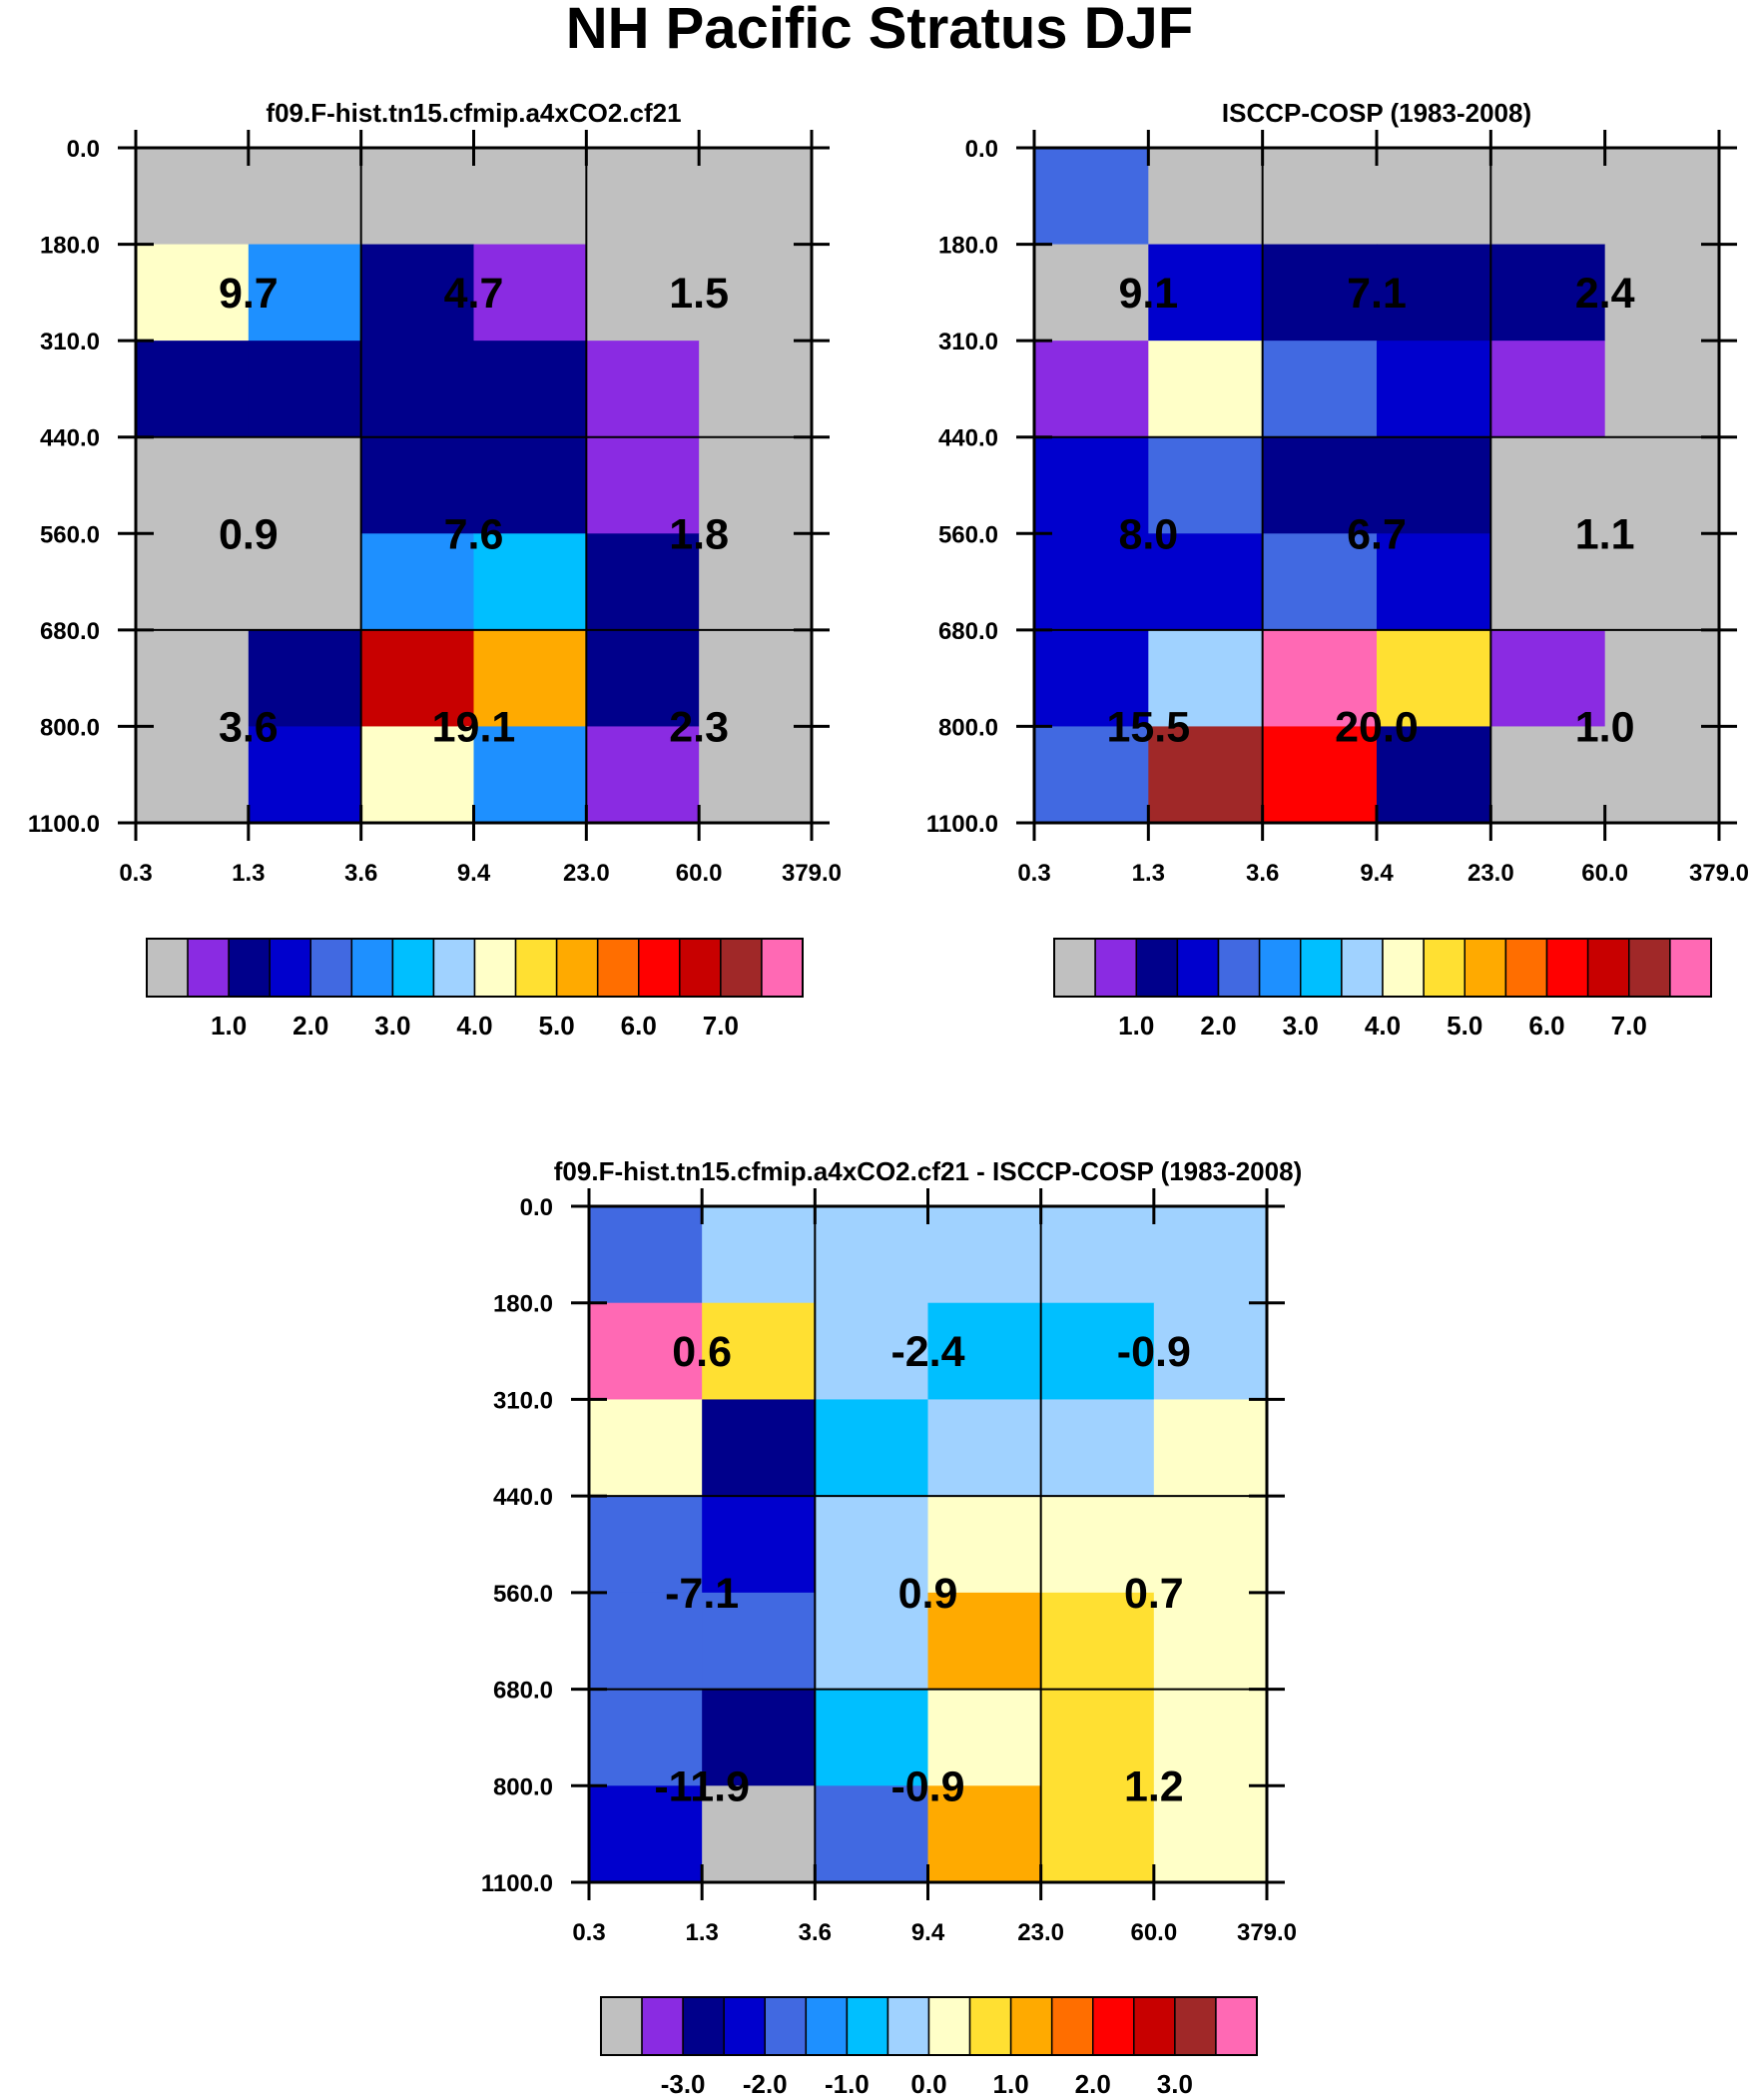  I want to click on y-tick-label: 180.0, so click(523, 1304).